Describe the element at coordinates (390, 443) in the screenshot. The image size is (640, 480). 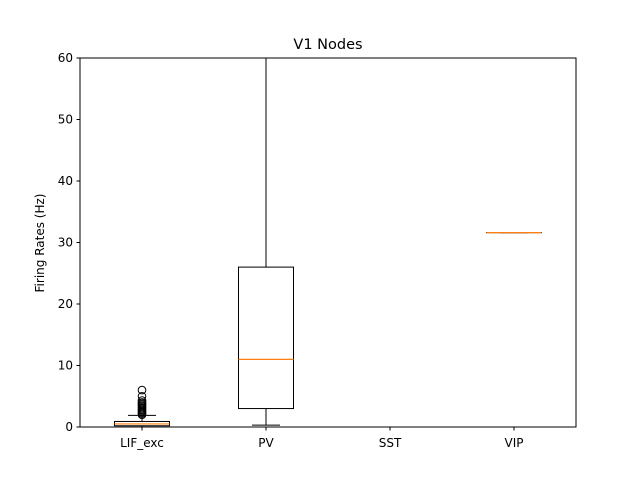
I see `x-tick-label: SST` at that location.